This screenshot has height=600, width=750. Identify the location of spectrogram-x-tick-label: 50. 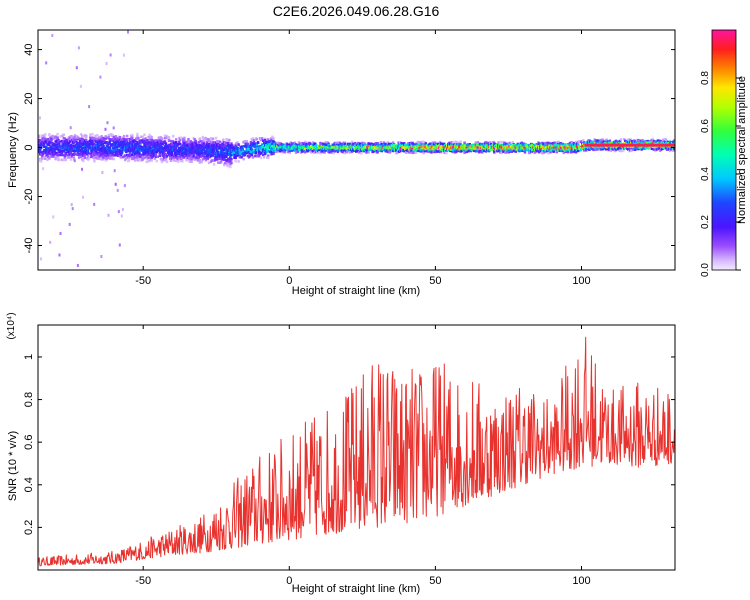
(435, 281).